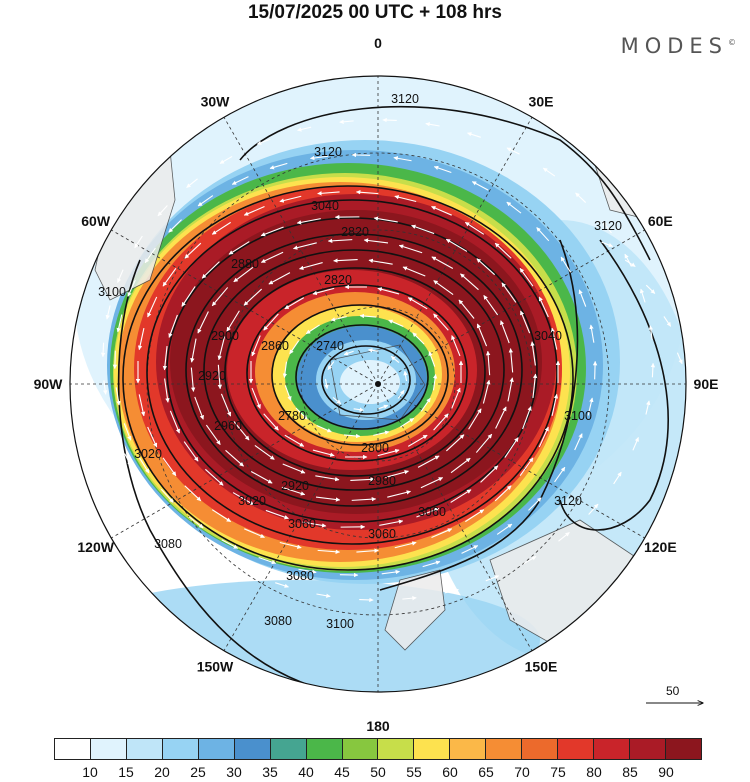 The width and height of the screenshot is (750, 782). Describe the element at coordinates (578, 416) in the screenshot. I see `contour-label: 3100` at that location.